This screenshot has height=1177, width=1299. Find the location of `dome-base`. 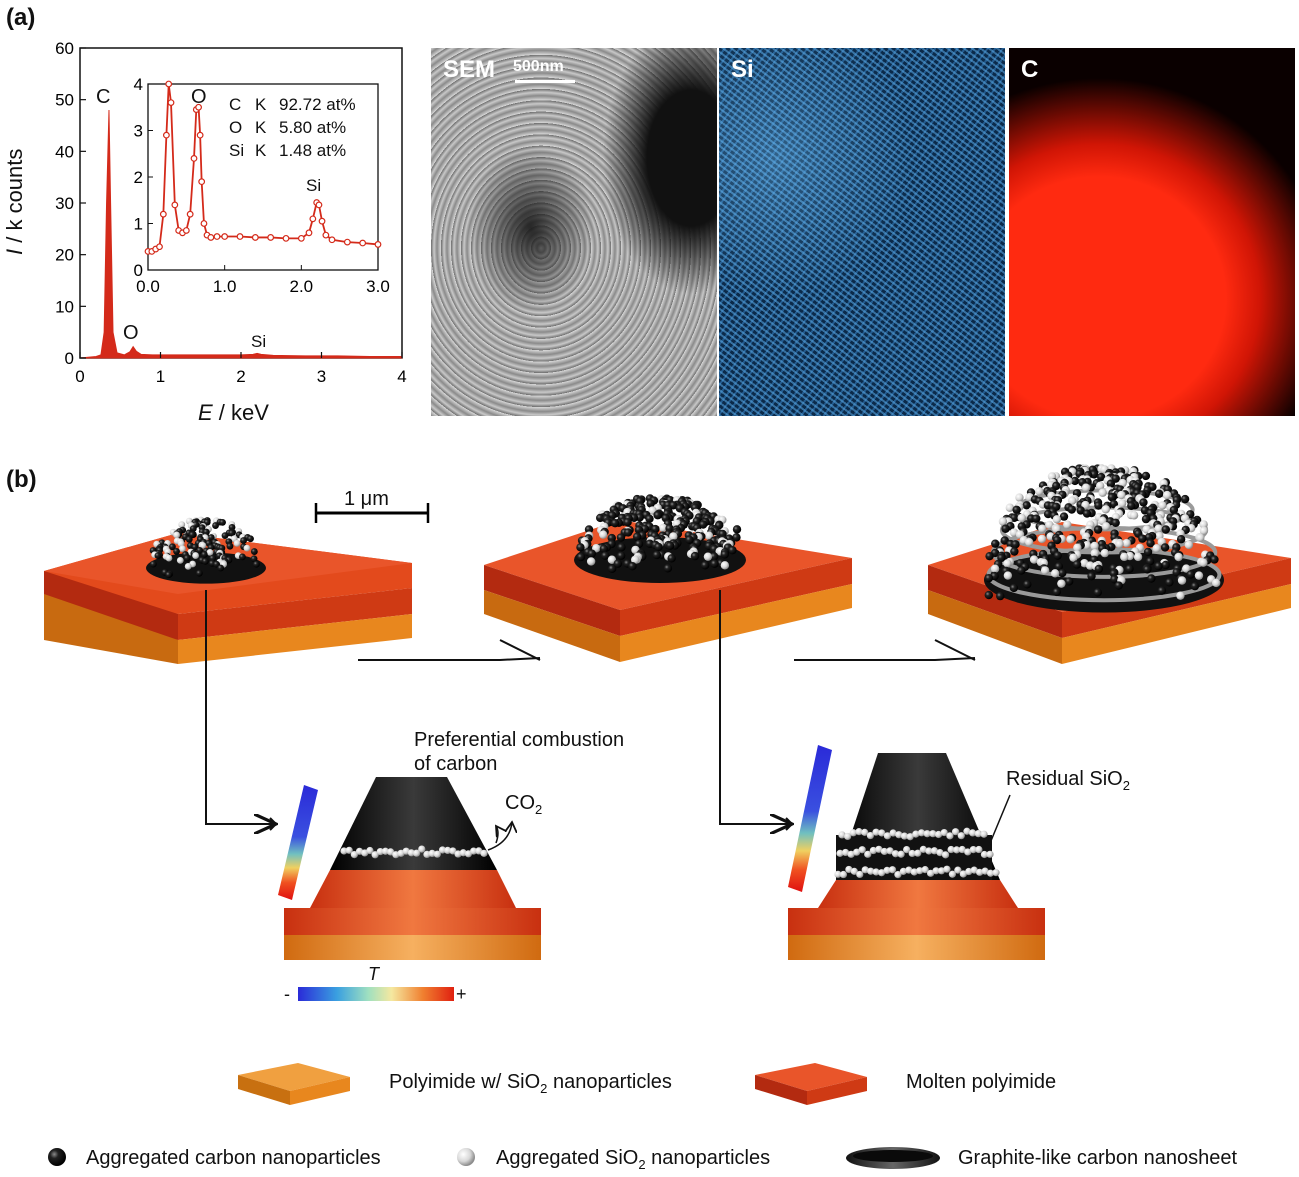

dome-base is located at coordinates (206, 568).